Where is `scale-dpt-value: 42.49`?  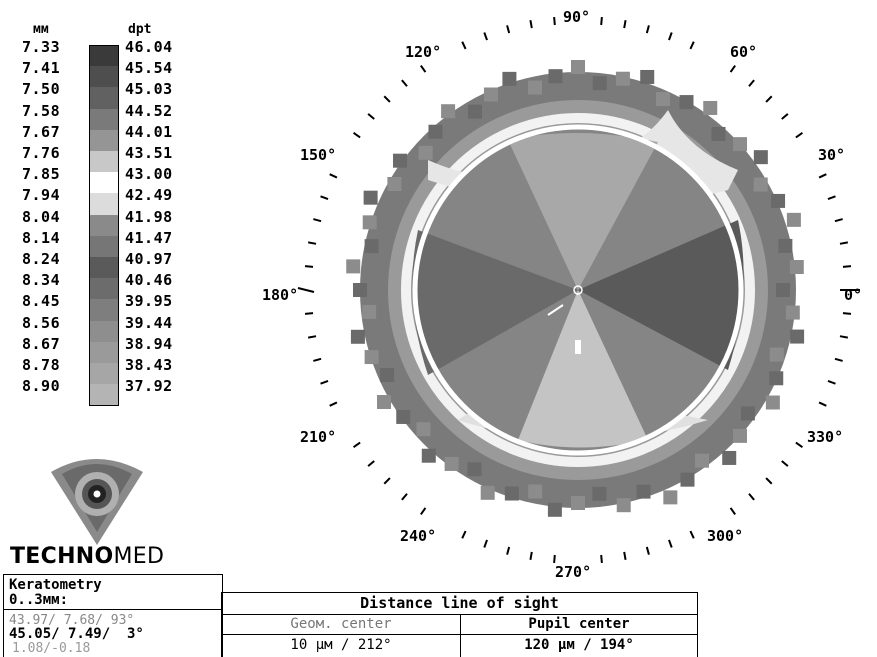 scale-dpt-value: 42.49 is located at coordinates (149, 195).